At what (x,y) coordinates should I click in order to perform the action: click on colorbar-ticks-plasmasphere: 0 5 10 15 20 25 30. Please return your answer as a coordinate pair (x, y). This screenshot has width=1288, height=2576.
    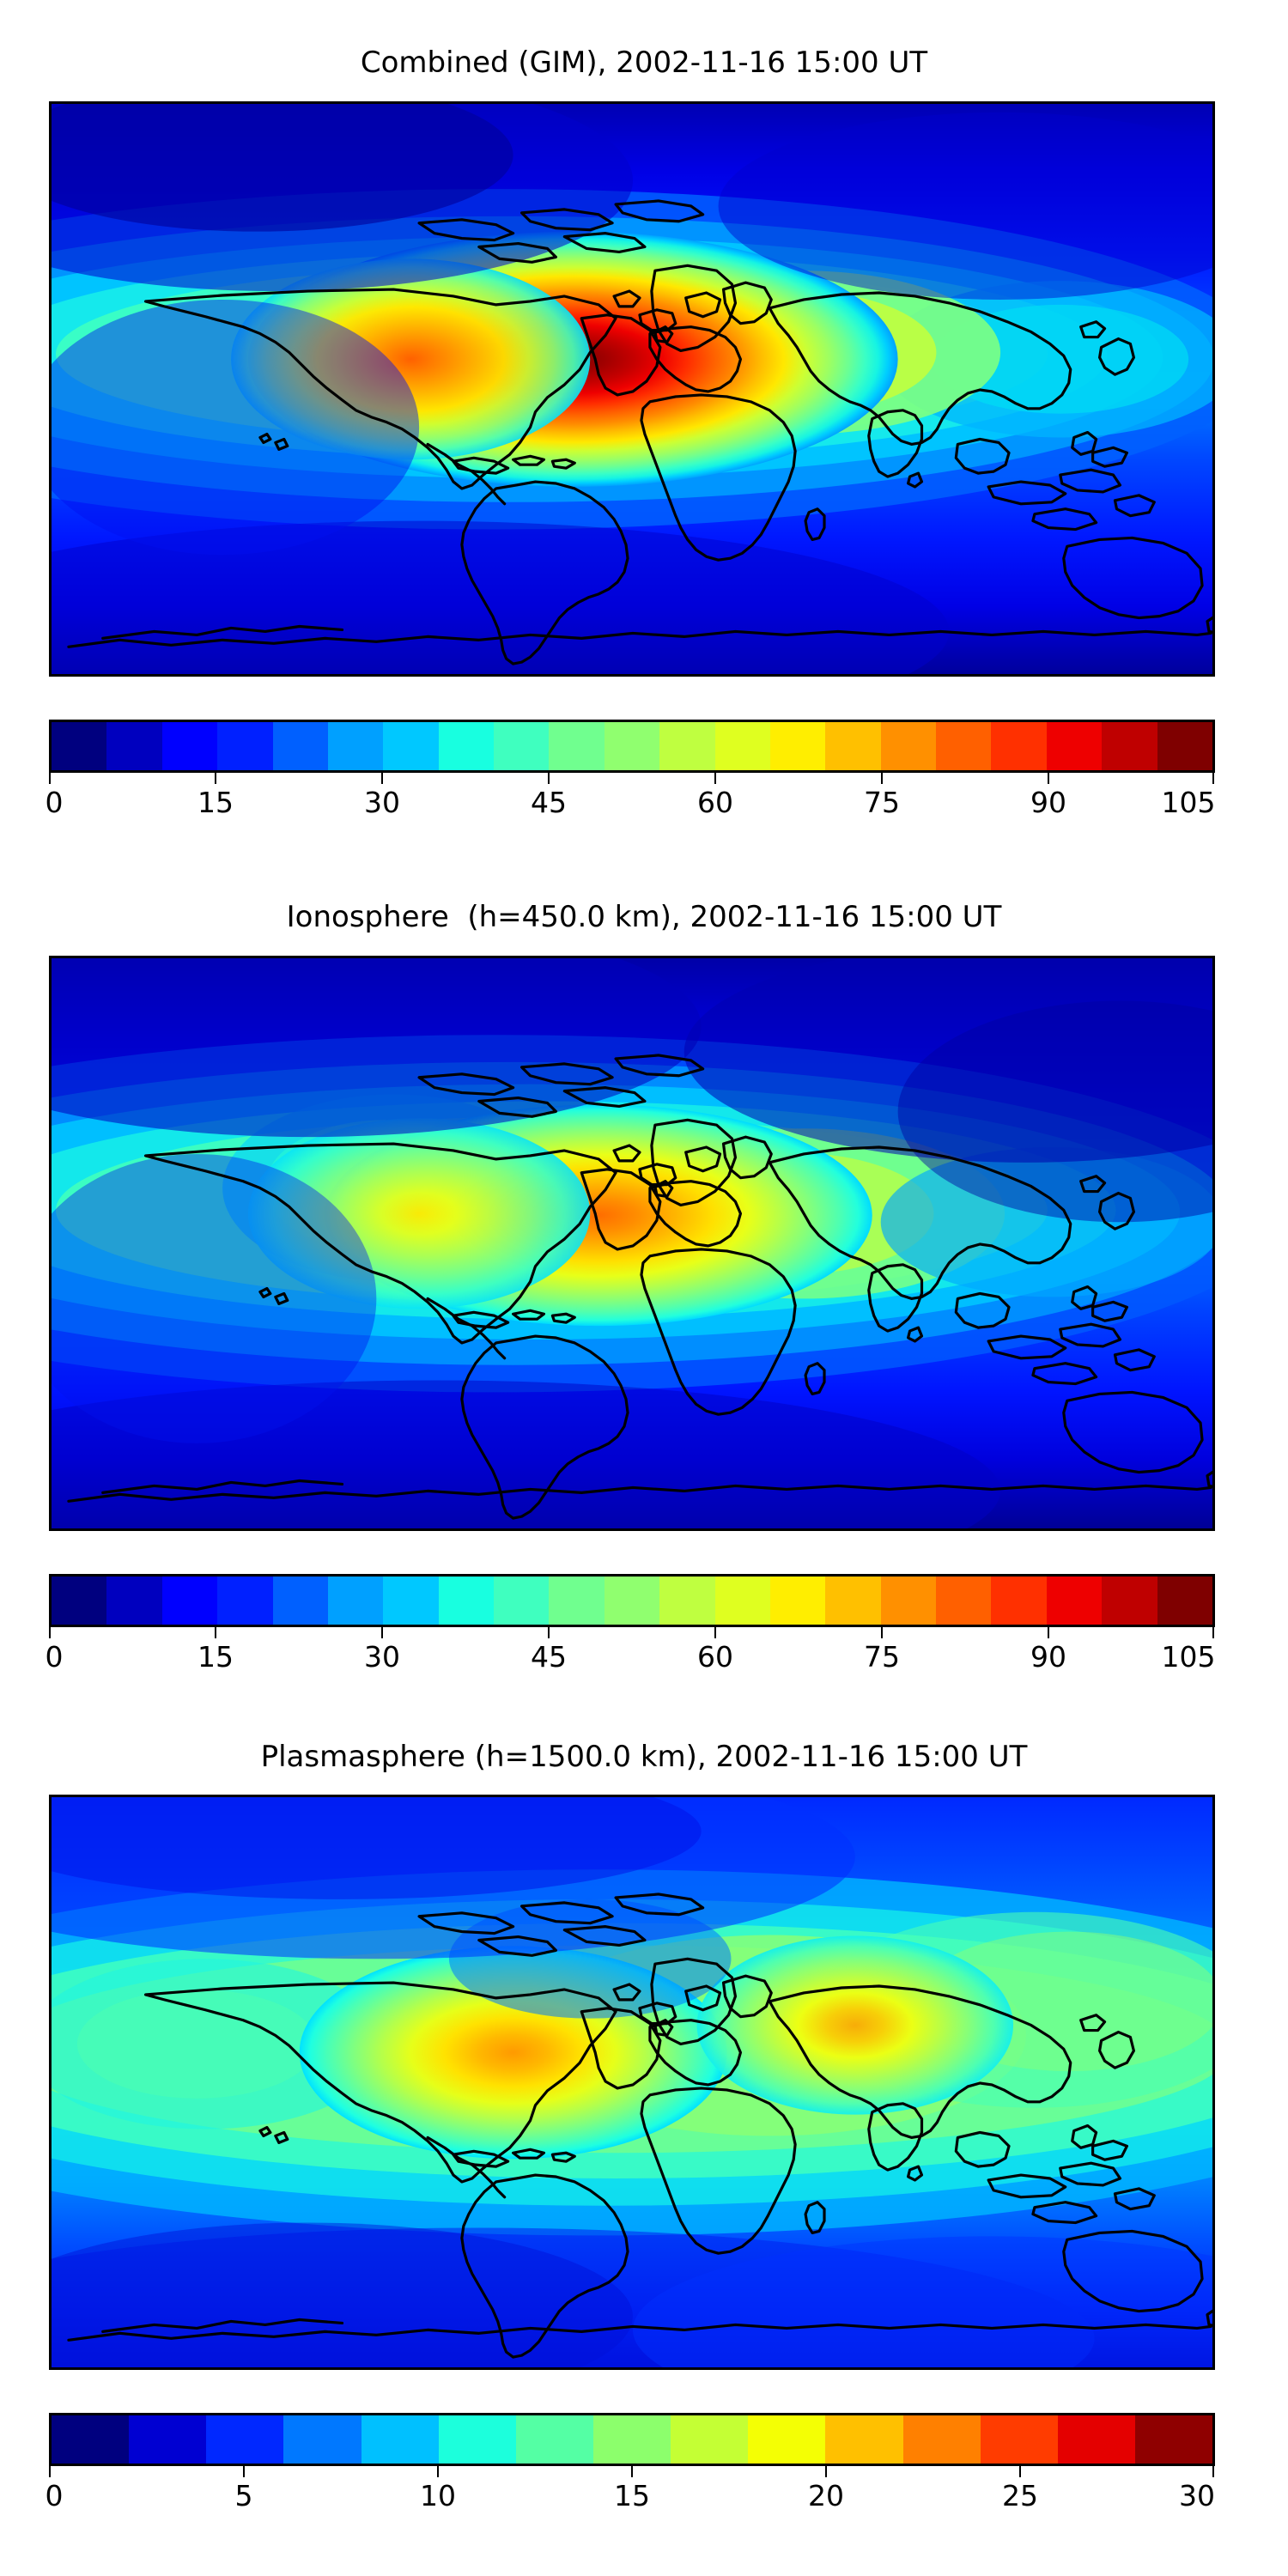
    Looking at the image, I should click on (630, 2492).